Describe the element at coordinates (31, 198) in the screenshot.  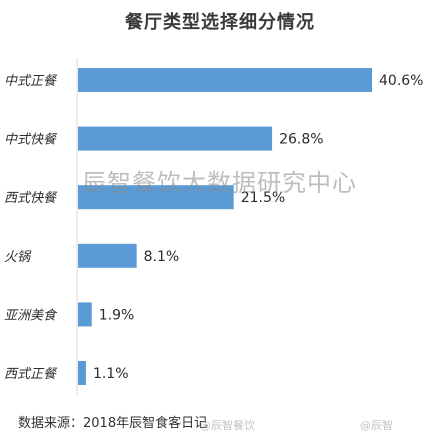
I see `category-label: 西式快餐` at that location.